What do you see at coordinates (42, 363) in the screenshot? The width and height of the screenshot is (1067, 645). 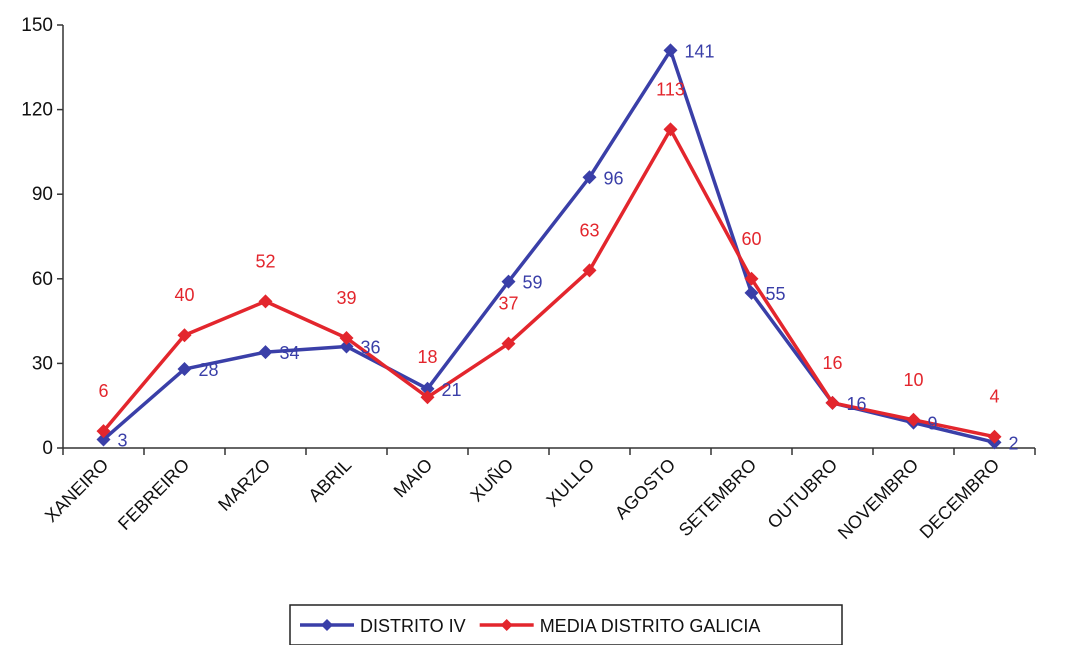 I see `y-tick-label: 30` at bounding box center [42, 363].